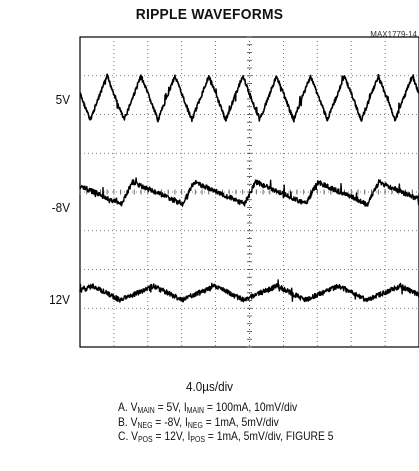 The height and width of the screenshot is (471, 419). I want to click on trace-a, so click(249, 98).